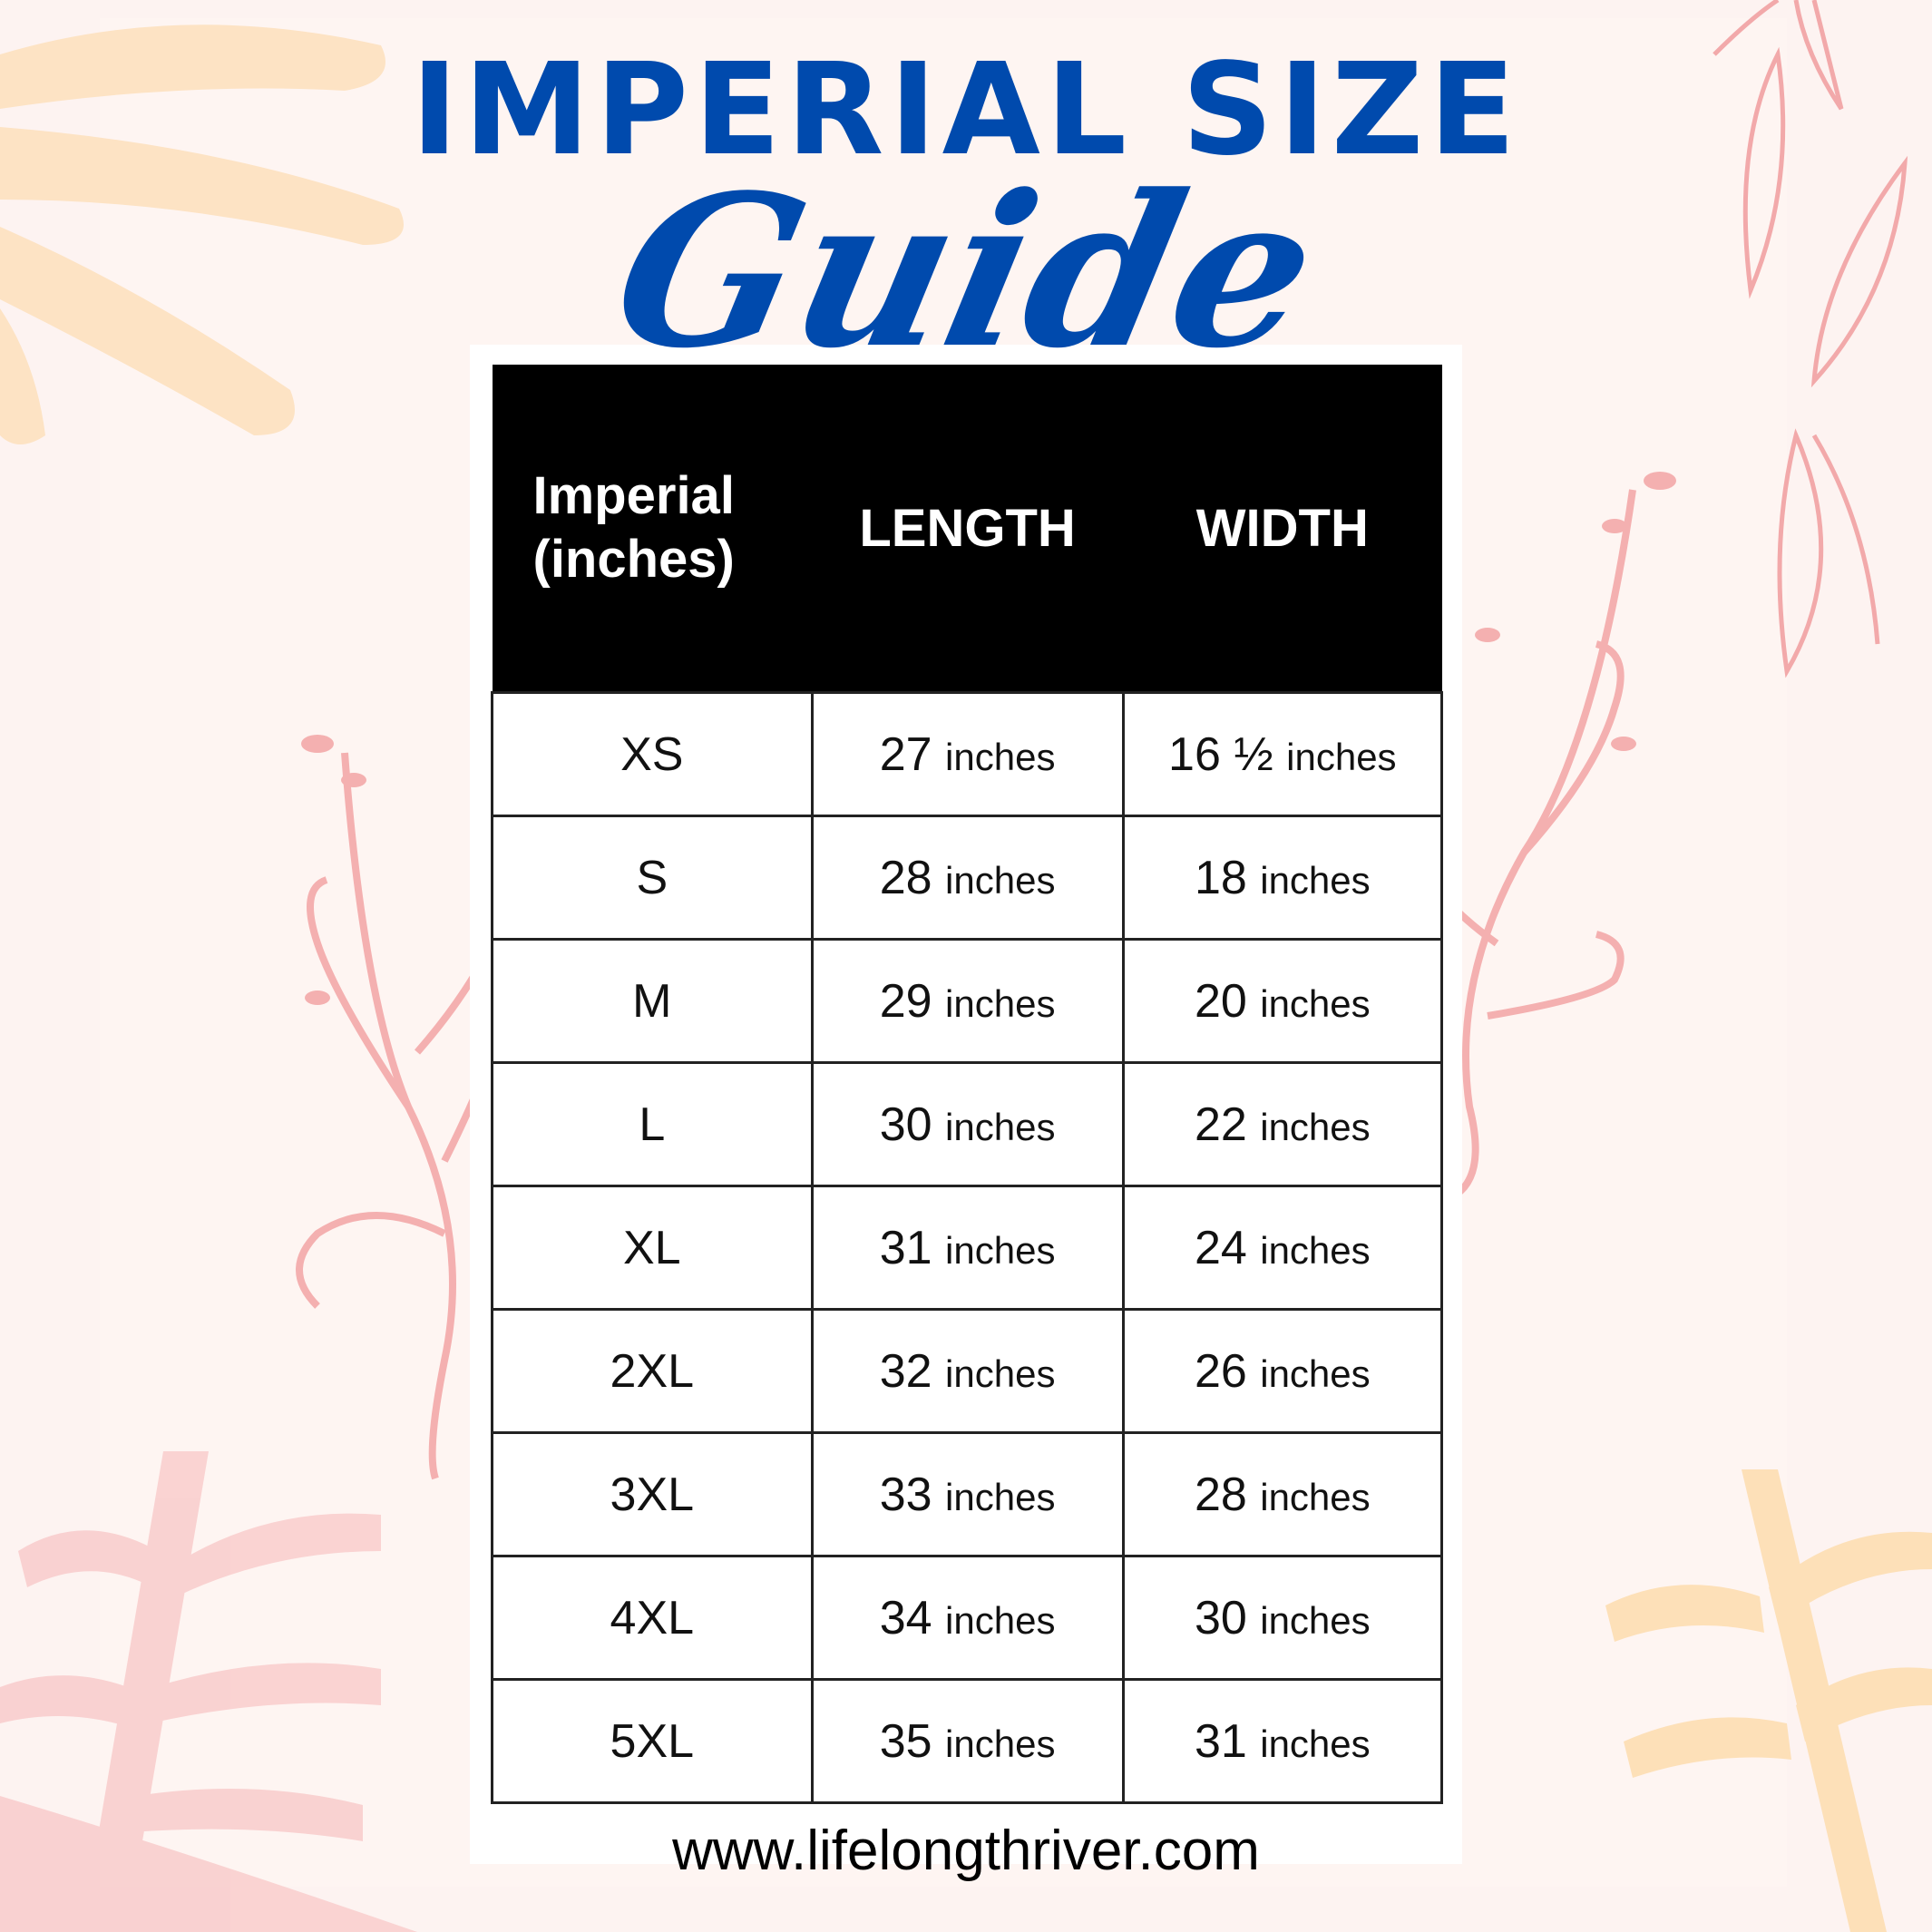 The width and height of the screenshot is (1932, 1932). What do you see at coordinates (966, 110) in the screenshot?
I see `page-title: IMPERIAL SIZE` at bounding box center [966, 110].